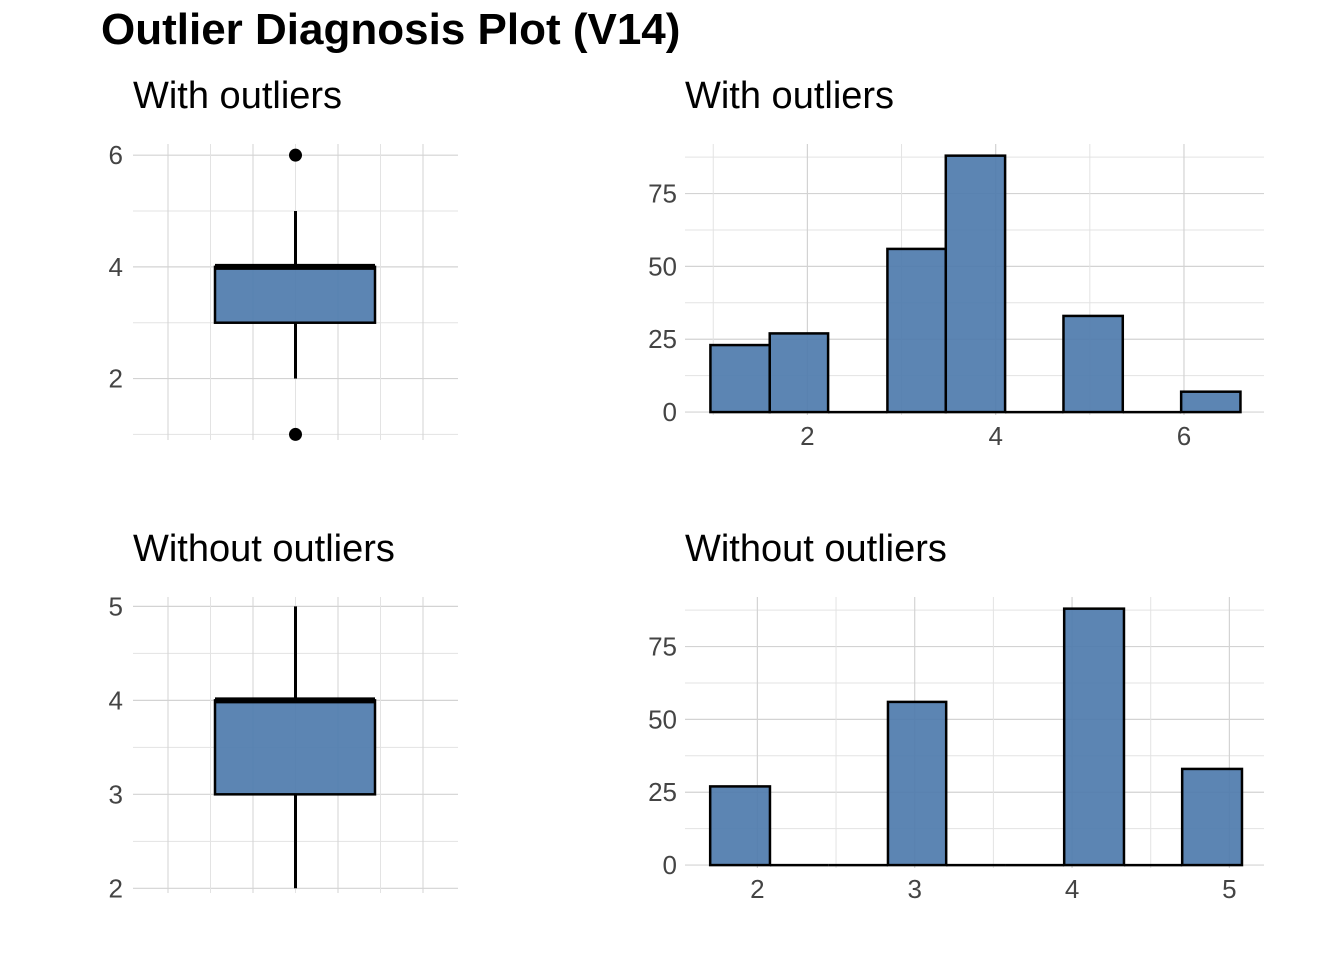 The image size is (1344, 960). What do you see at coordinates (390, 29) in the screenshot?
I see `figure-title: Outlier Diagnosis Plot (V14)` at bounding box center [390, 29].